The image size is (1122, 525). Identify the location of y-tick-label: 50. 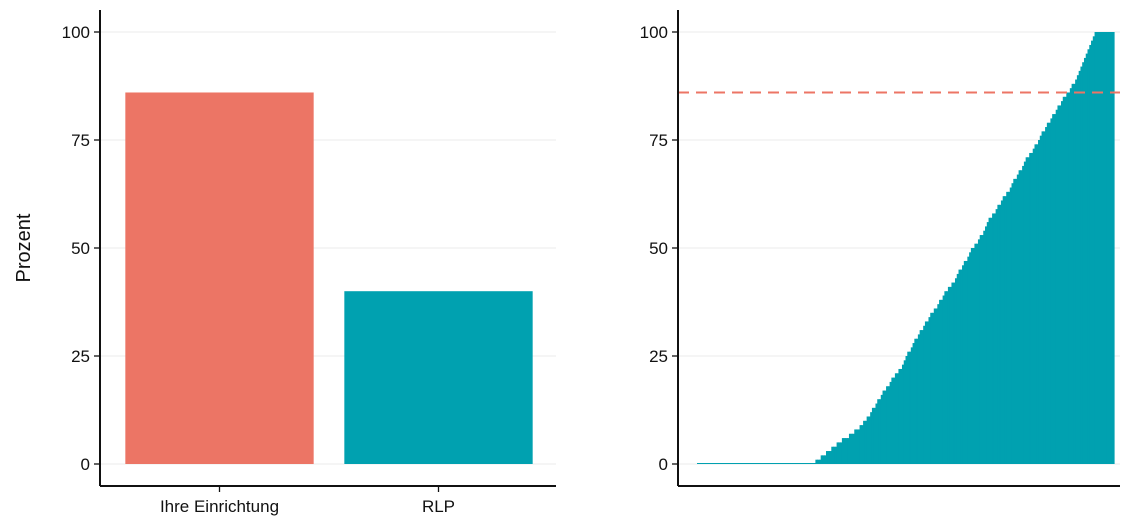
(658, 248).